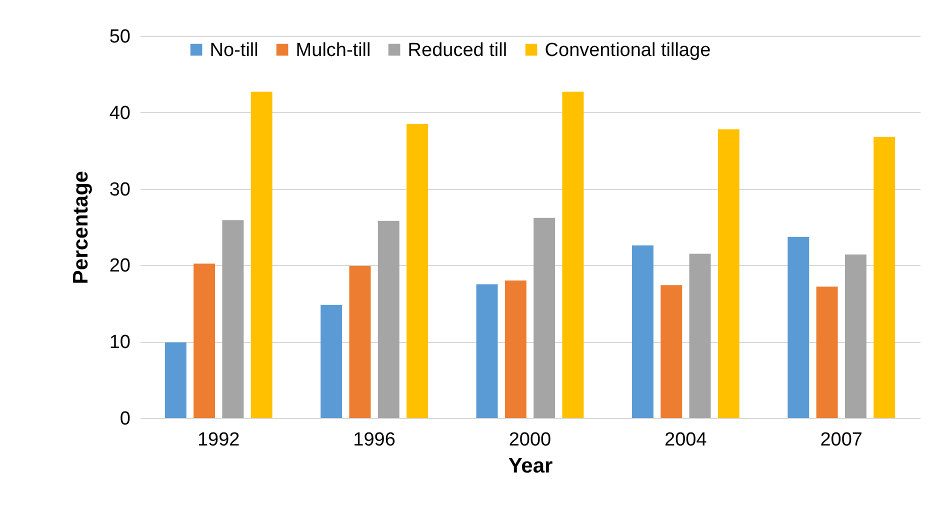 Image resolution: width=948 pixels, height=508 pixels. Describe the element at coordinates (333, 50) in the screenshot. I see `legend-label: Mulch-till` at that location.